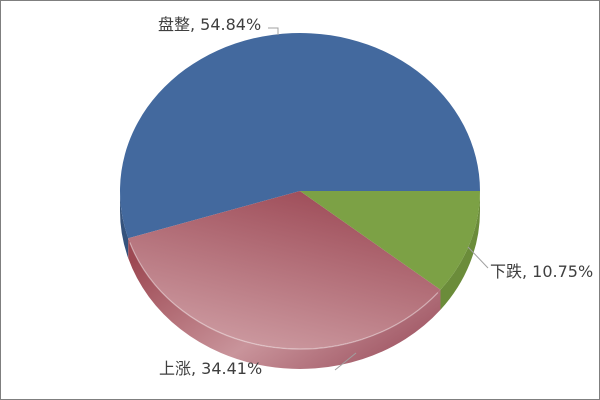  I want to click on slice-label-rise: 上涨, 34.41%, so click(211, 368).